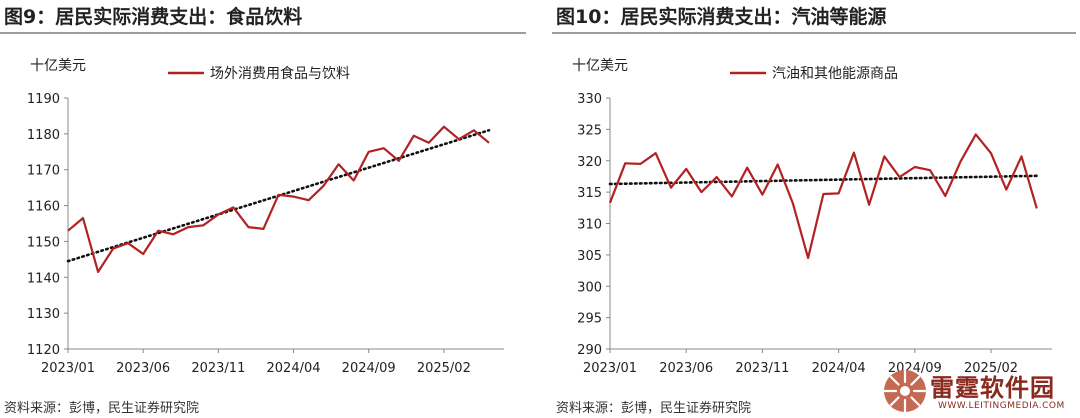 This screenshot has width=1080, height=418. I want to click on y-tick-label: 310, so click(589, 225).